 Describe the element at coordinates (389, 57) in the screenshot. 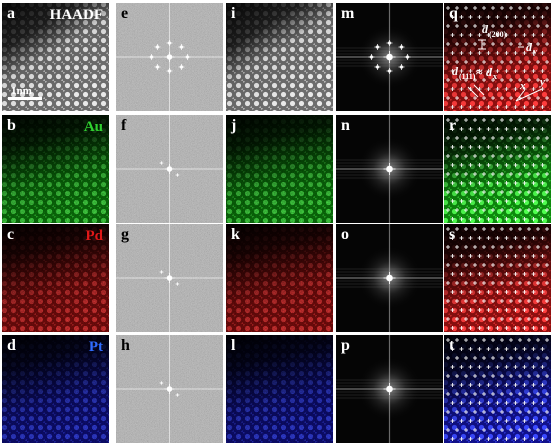

I see `panel-m: m` at that location.